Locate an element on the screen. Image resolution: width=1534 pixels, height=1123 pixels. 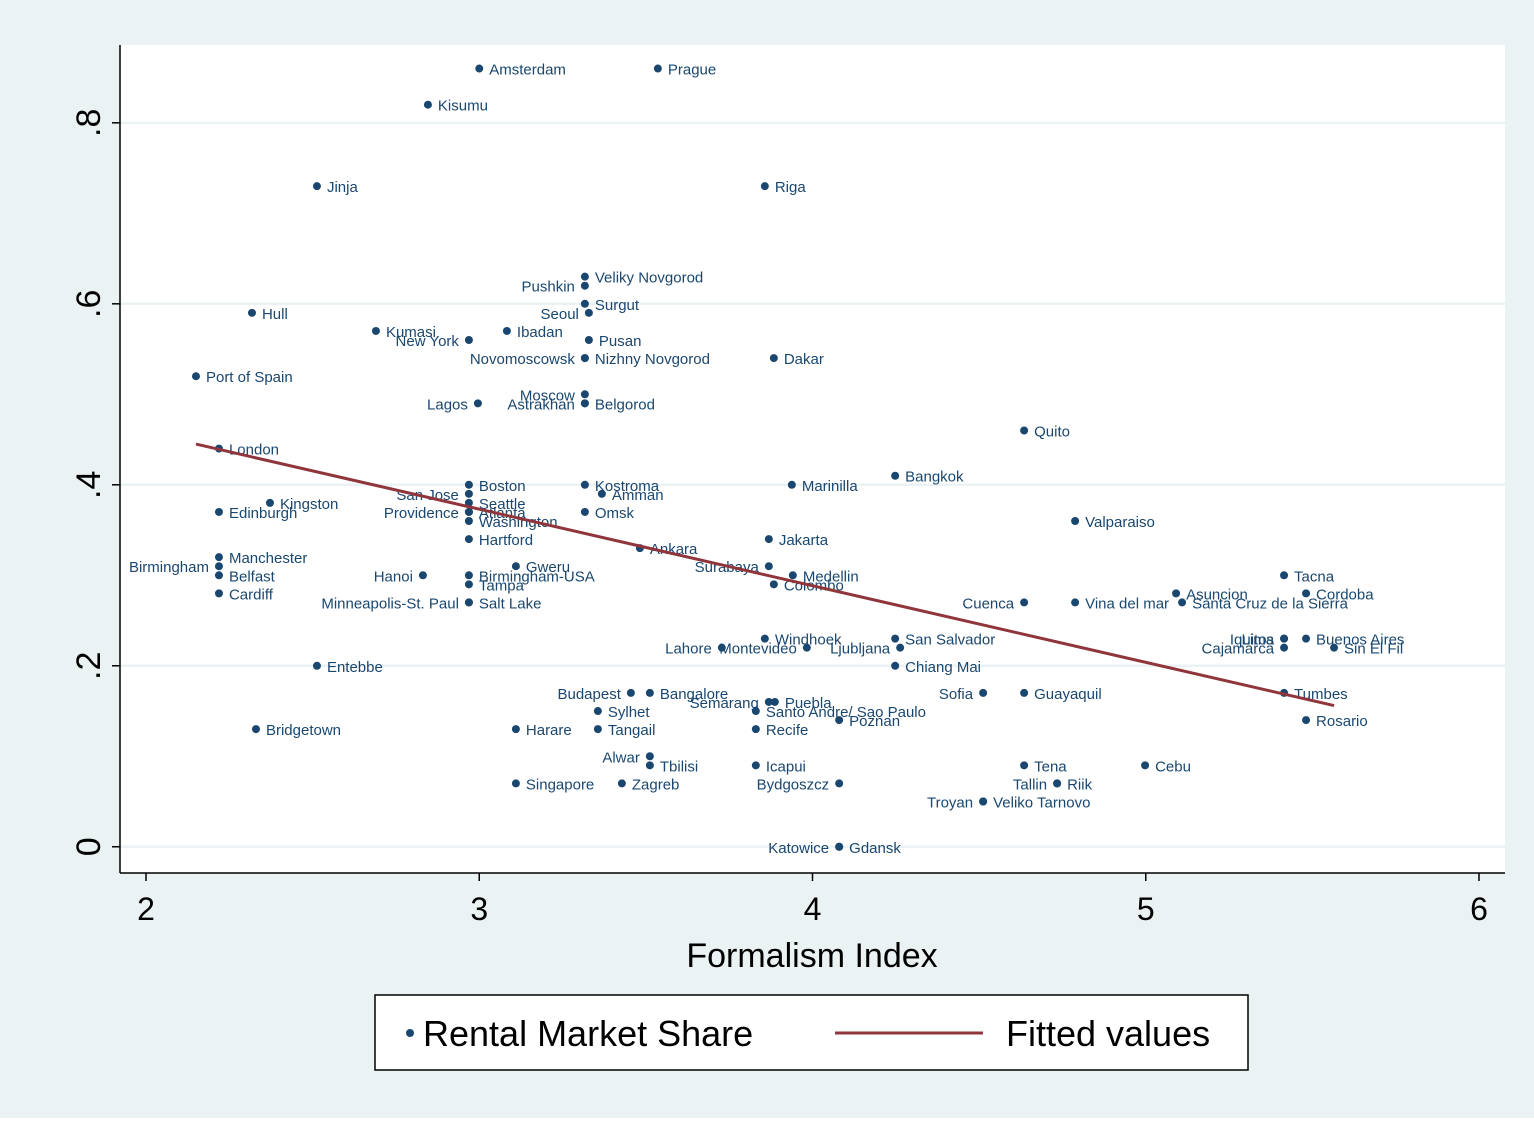
point-label: Cajamarca is located at coordinates (1238, 649).